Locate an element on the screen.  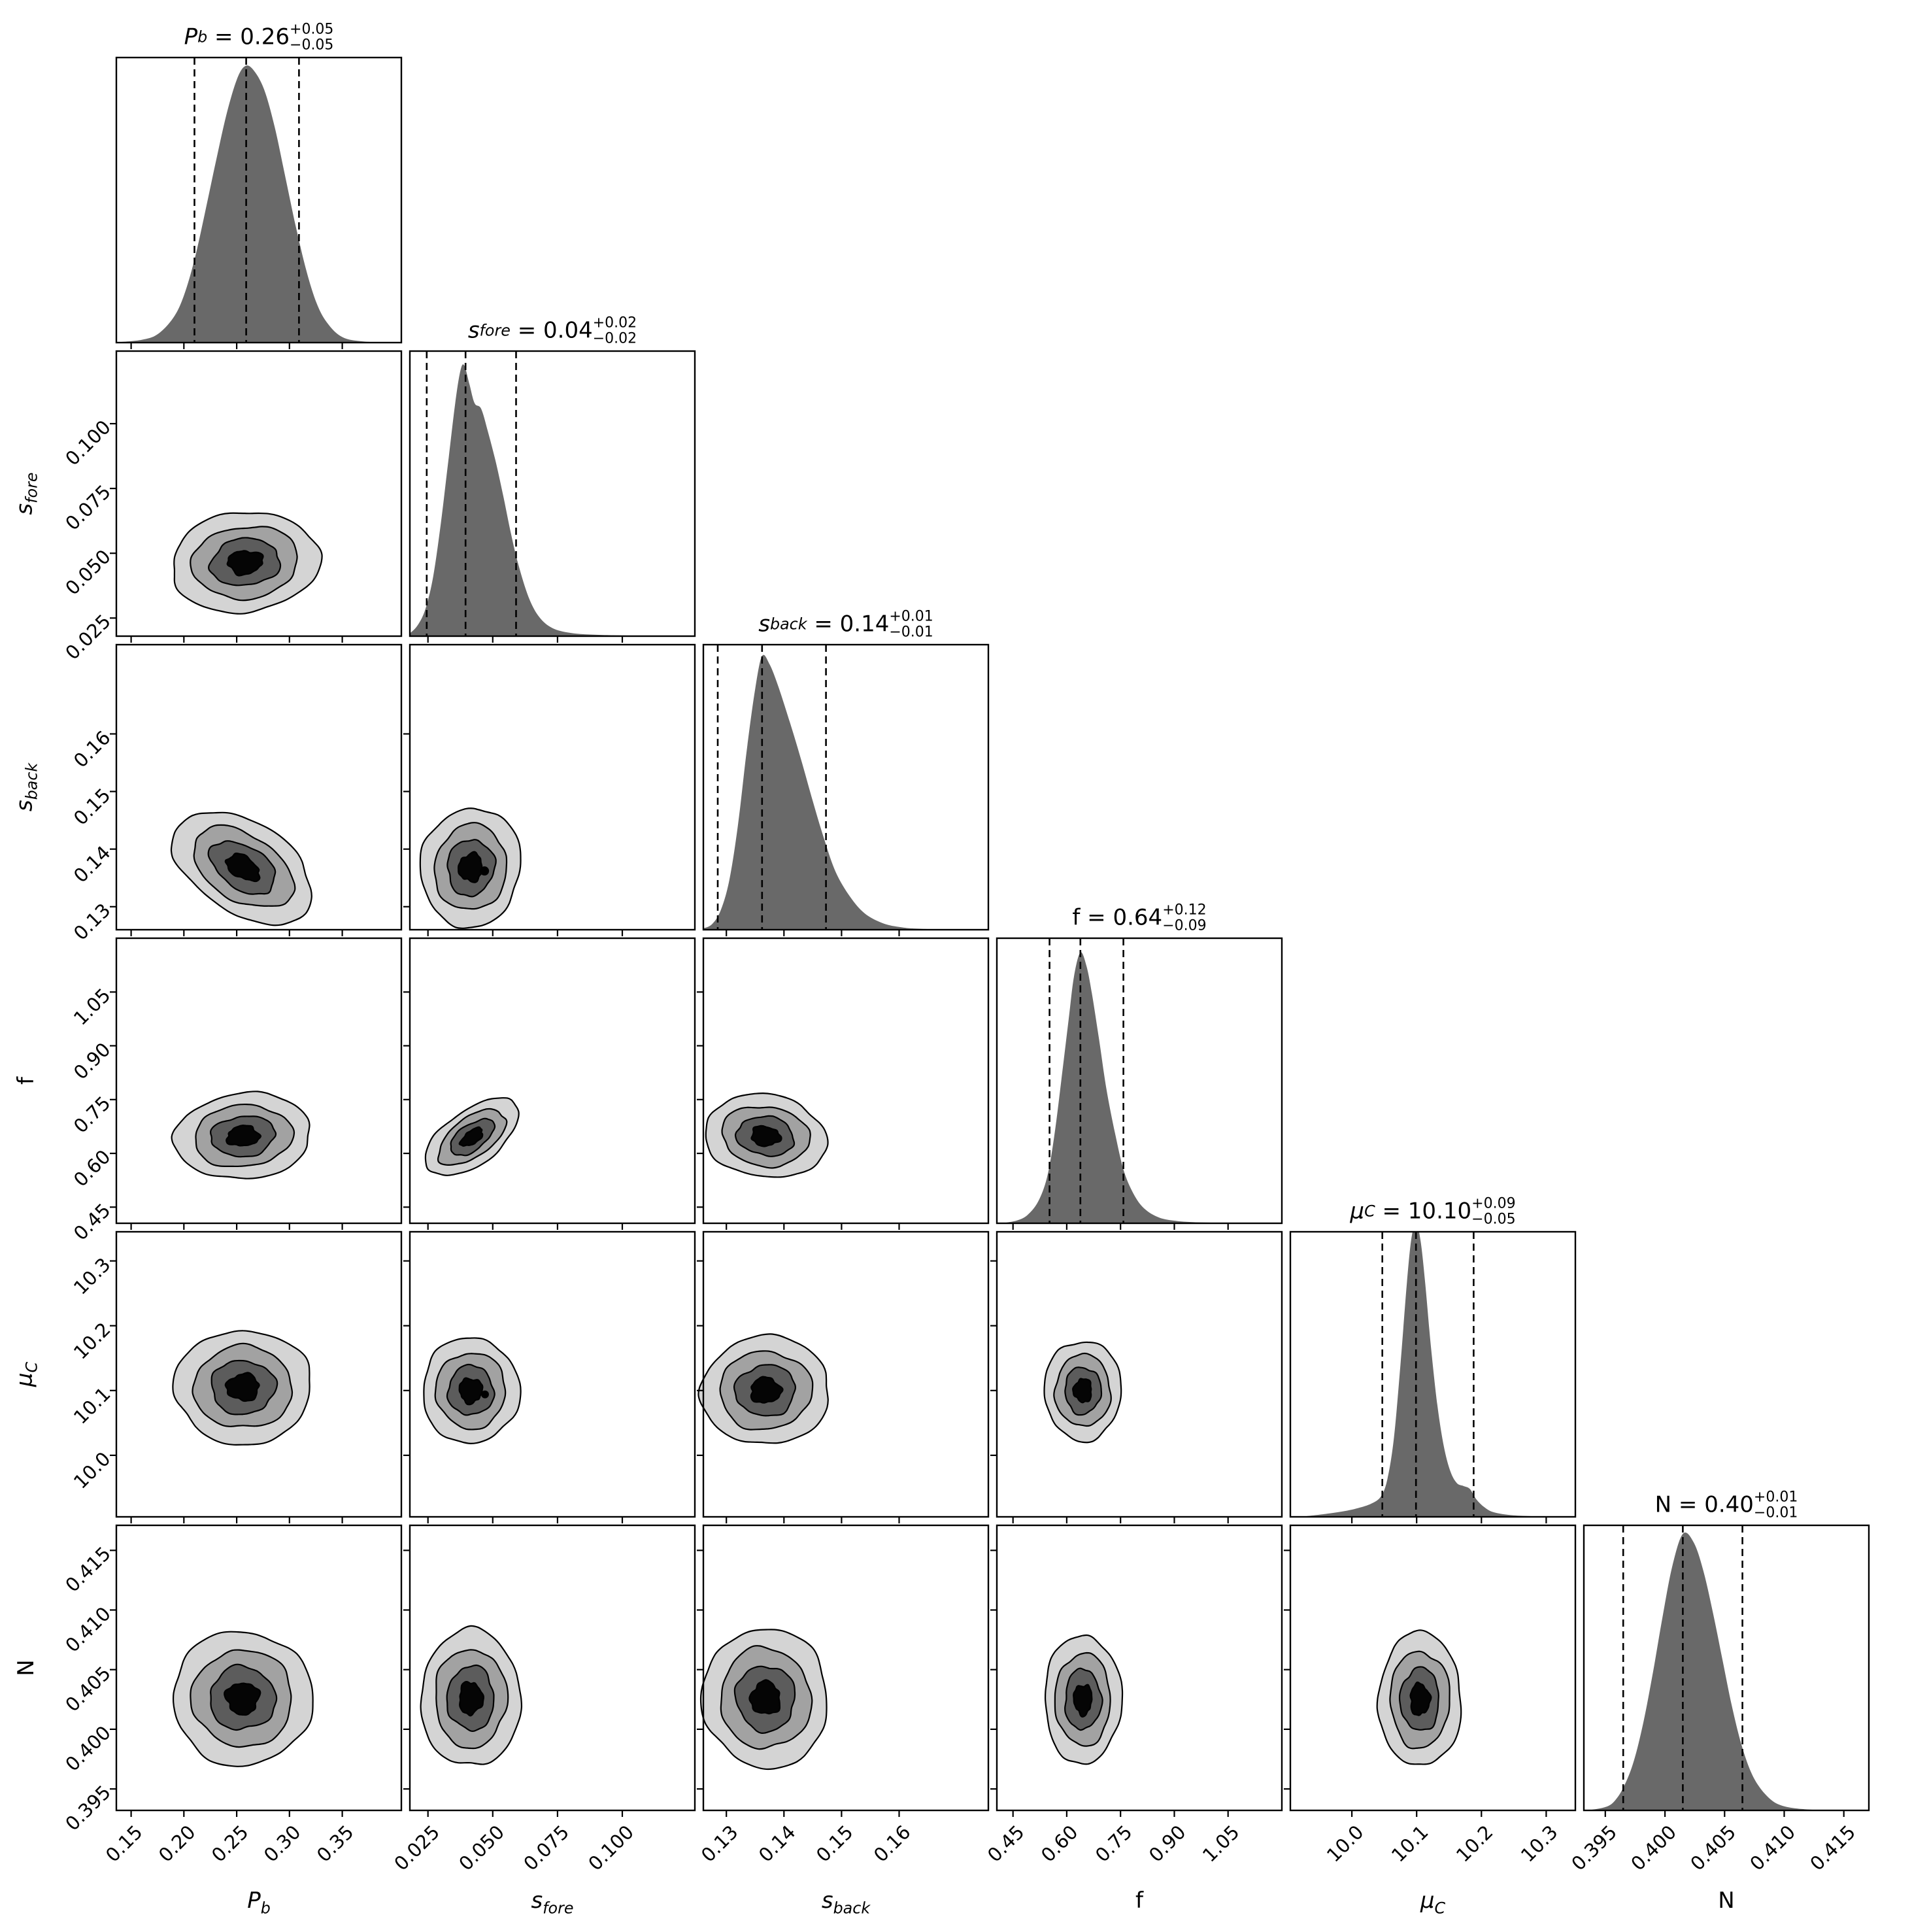
panel-s_fore-vs-P_b is located at coordinates (256, 496).